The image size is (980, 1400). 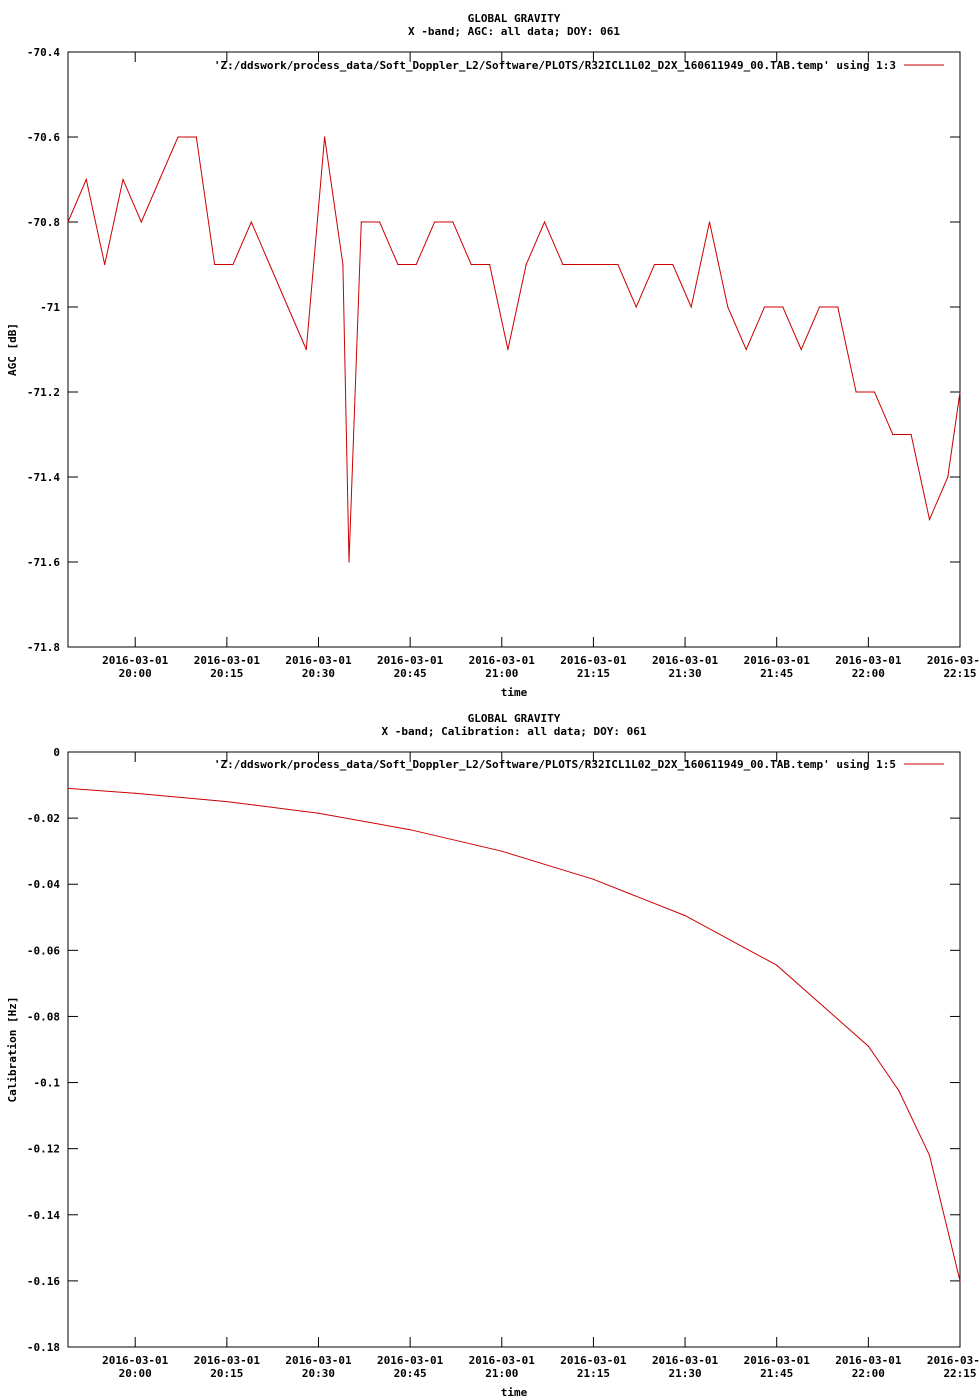 What do you see at coordinates (43, 52) in the screenshot?
I see `y-tick-label: -70.4` at bounding box center [43, 52].